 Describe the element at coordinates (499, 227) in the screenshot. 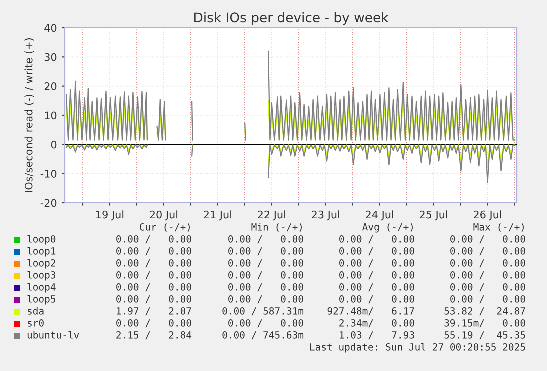

I see `text: Max (-/+)` at that location.